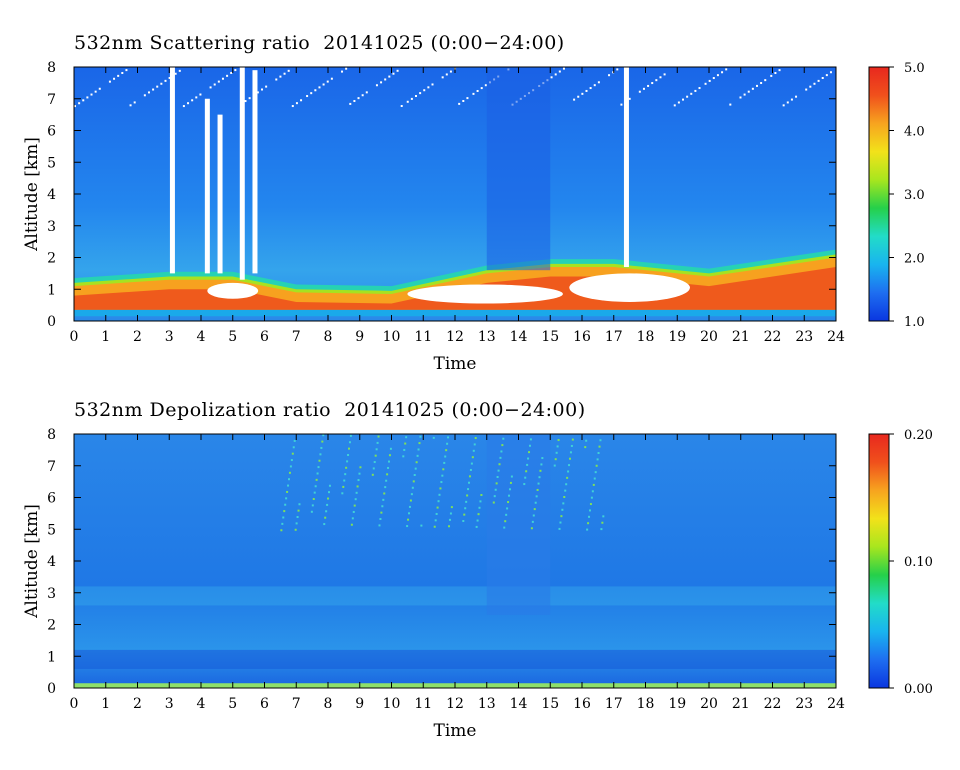 Image resolution: width=960 pixels, height=770 pixels. I want to click on y-tick-label: 6, so click(51, 132).